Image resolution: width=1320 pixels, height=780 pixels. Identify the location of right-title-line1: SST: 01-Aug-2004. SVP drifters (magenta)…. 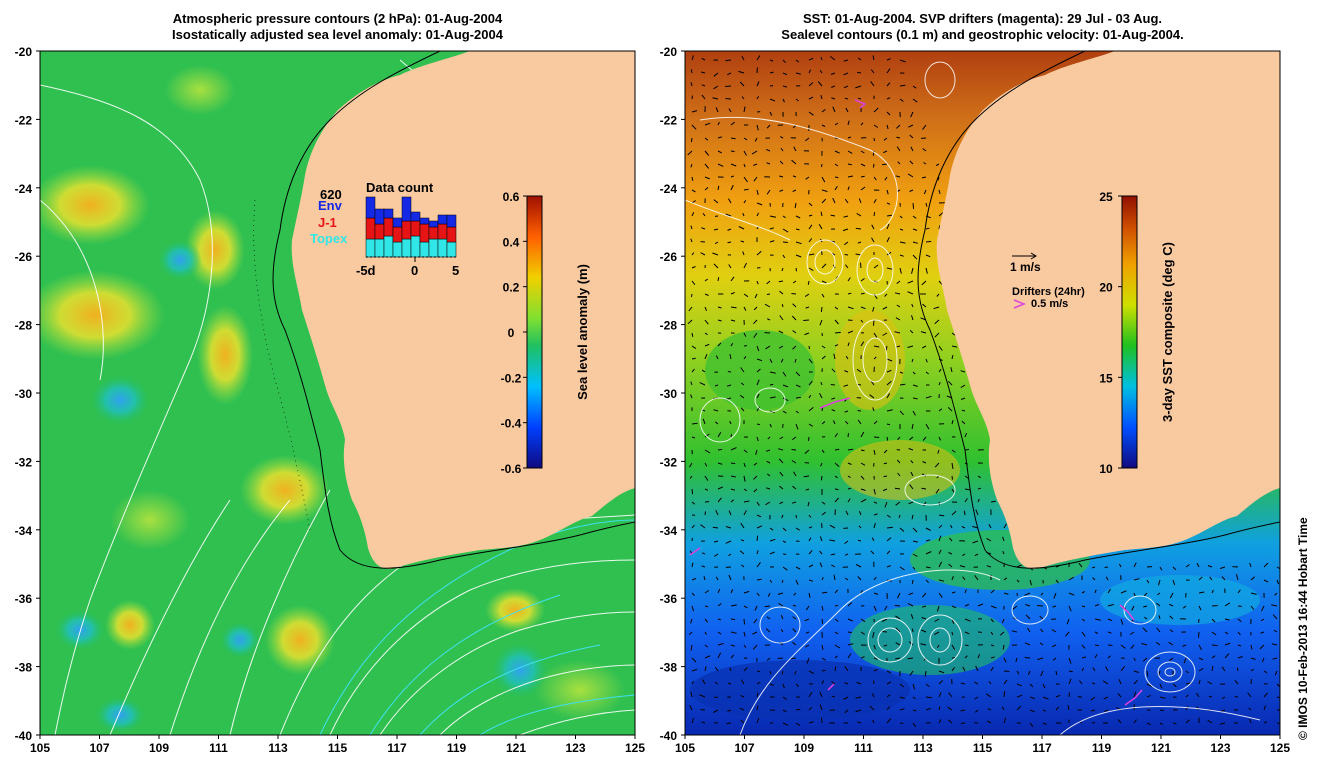
(982, 18).